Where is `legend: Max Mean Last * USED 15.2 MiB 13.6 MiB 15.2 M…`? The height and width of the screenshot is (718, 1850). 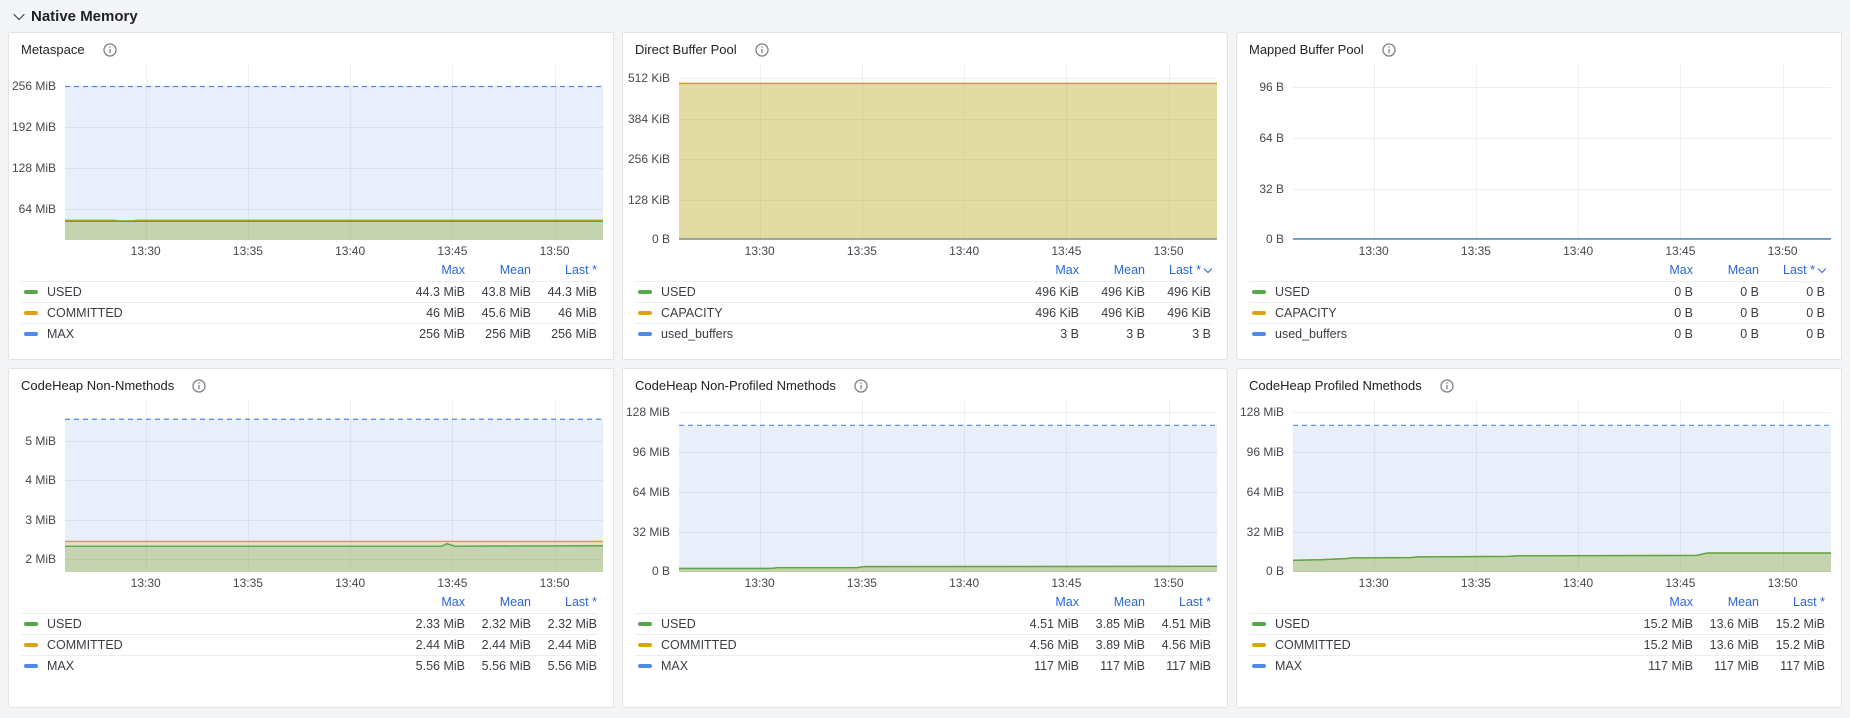
legend: Max Mean Last * USED 15.2 MiB 13.6 MiB 15.2 M… is located at coordinates (1537, 634).